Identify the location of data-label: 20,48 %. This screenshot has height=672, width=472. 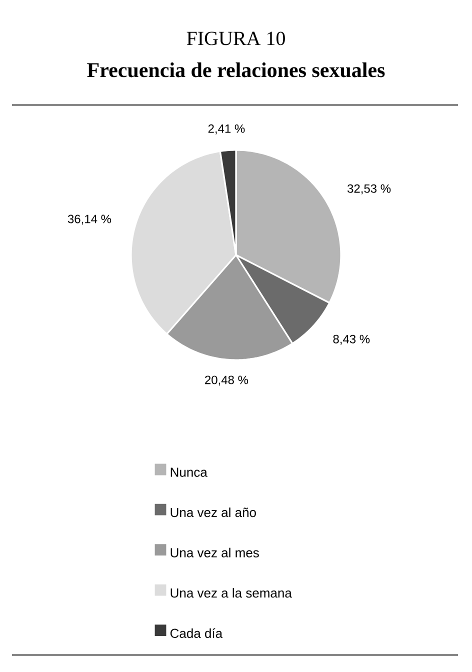
(226, 381).